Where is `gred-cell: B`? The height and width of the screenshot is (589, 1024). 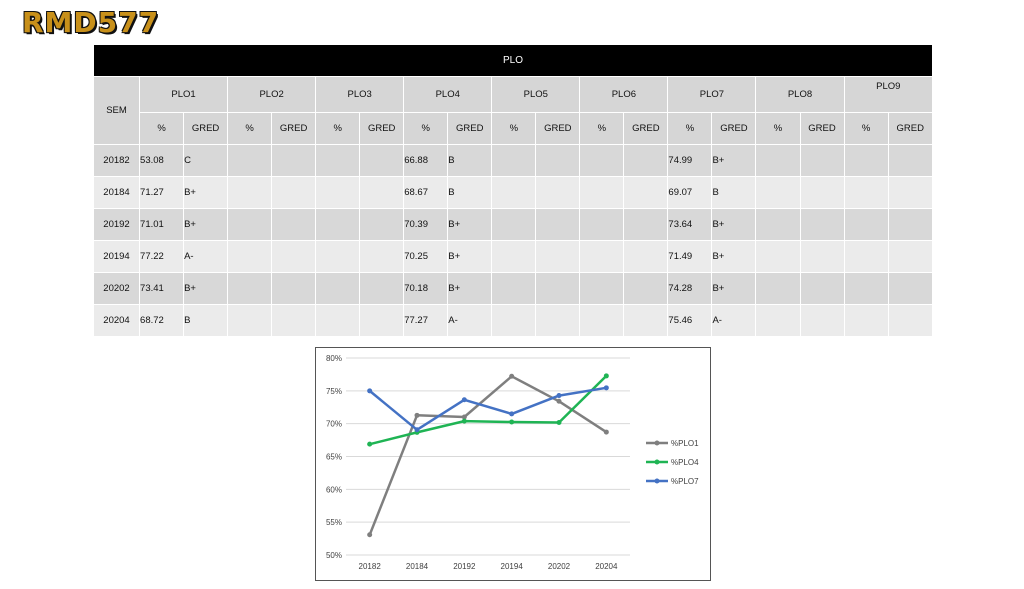
gred-cell: B is located at coordinates (470, 192).